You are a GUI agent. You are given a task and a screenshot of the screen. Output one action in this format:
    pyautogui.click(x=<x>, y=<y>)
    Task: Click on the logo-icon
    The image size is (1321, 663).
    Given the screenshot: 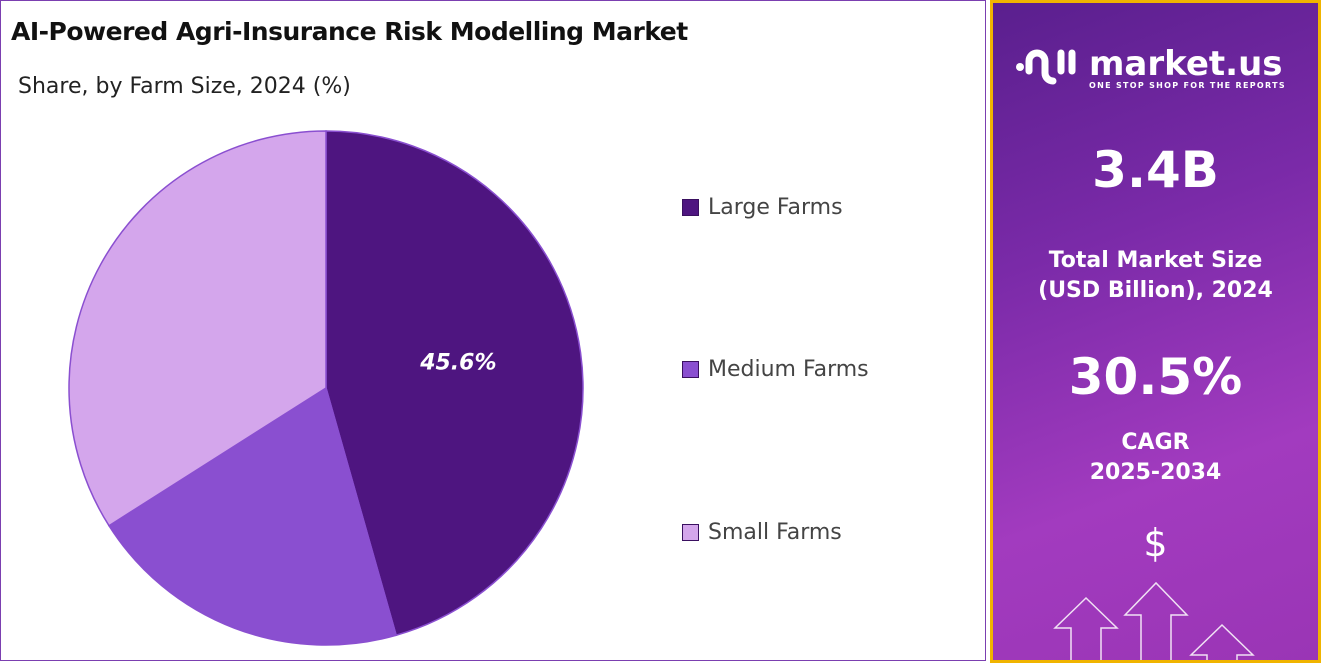 What is the action you would take?
    pyautogui.click(x=1046, y=67)
    